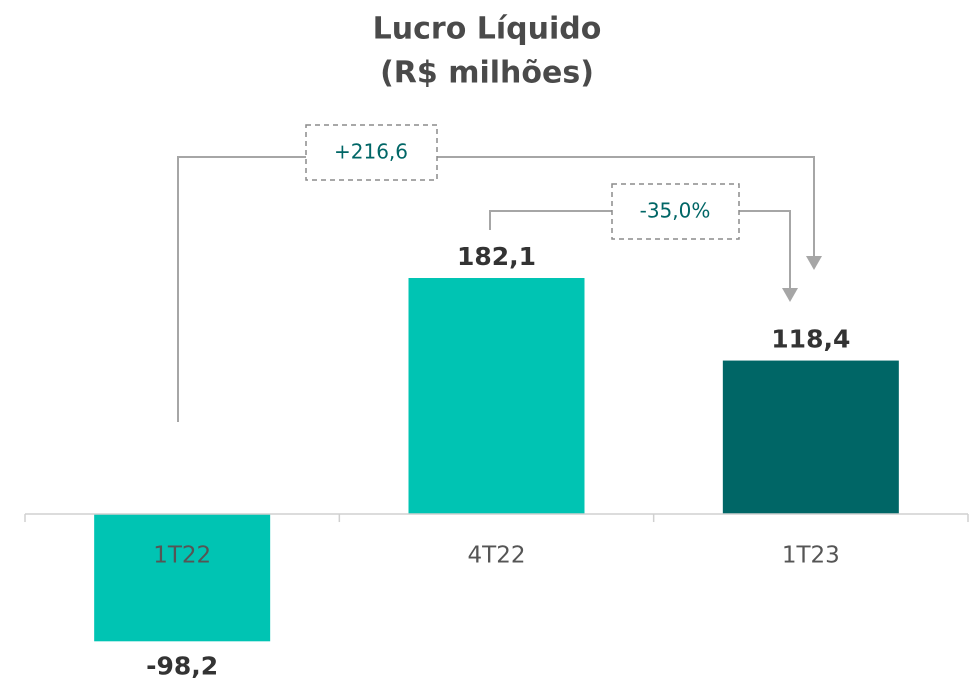 This screenshot has width=974, height=681. I want to click on annotation: +216,6, so click(371, 152).